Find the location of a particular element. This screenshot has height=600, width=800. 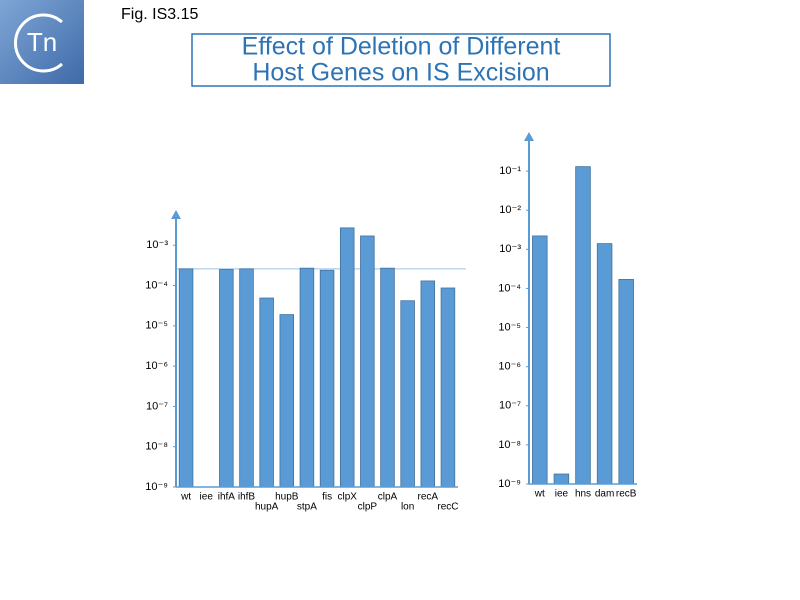

x-tick-label: clpP is located at coordinates (368, 507).